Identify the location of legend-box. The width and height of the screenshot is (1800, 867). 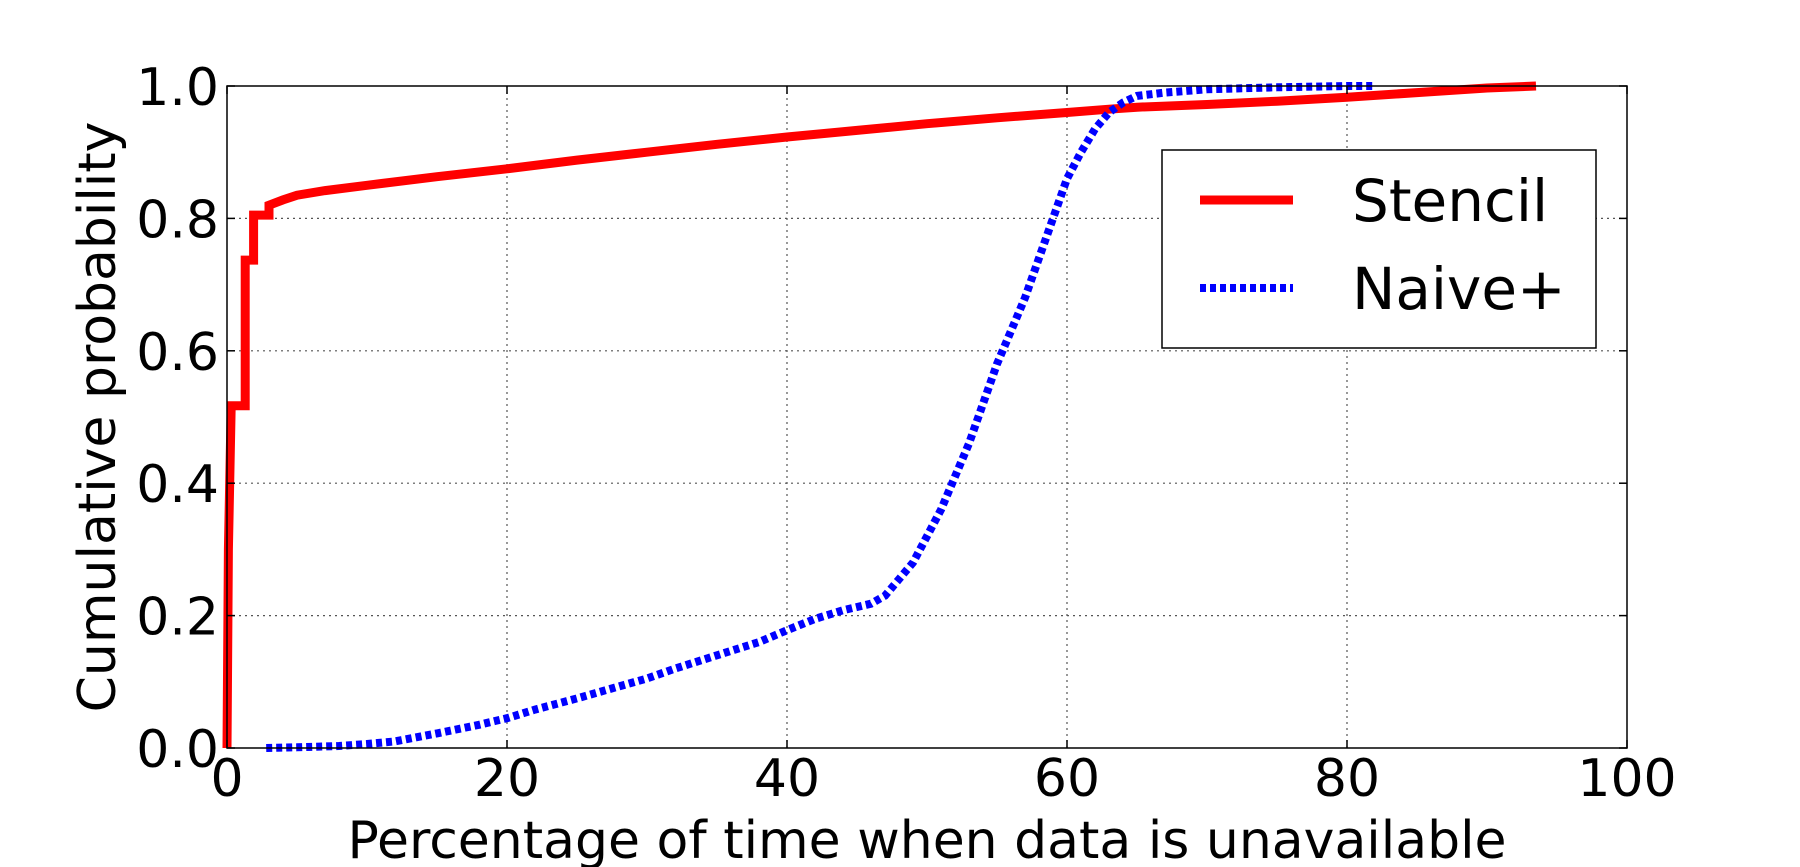
(1379, 249).